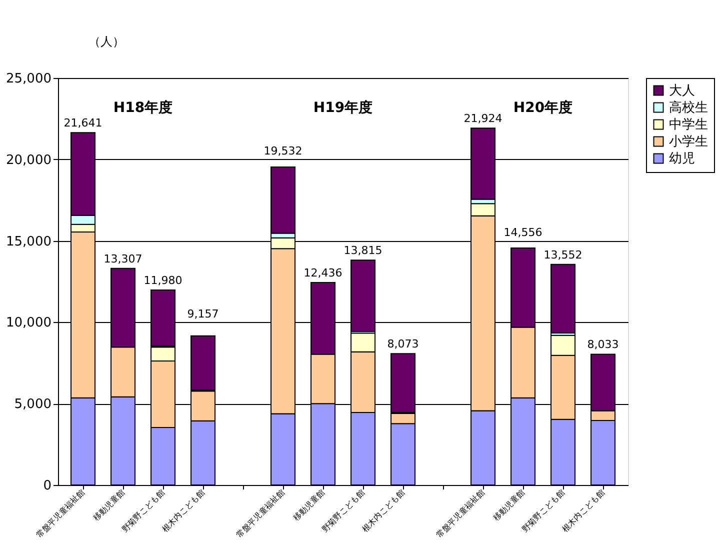 The width and height of the screenshot is (726, 550). What do you see at coordinates (29, 323) in the screenshot?
I see `y-tick-label: 10,000` at bounding box center [29, 323].